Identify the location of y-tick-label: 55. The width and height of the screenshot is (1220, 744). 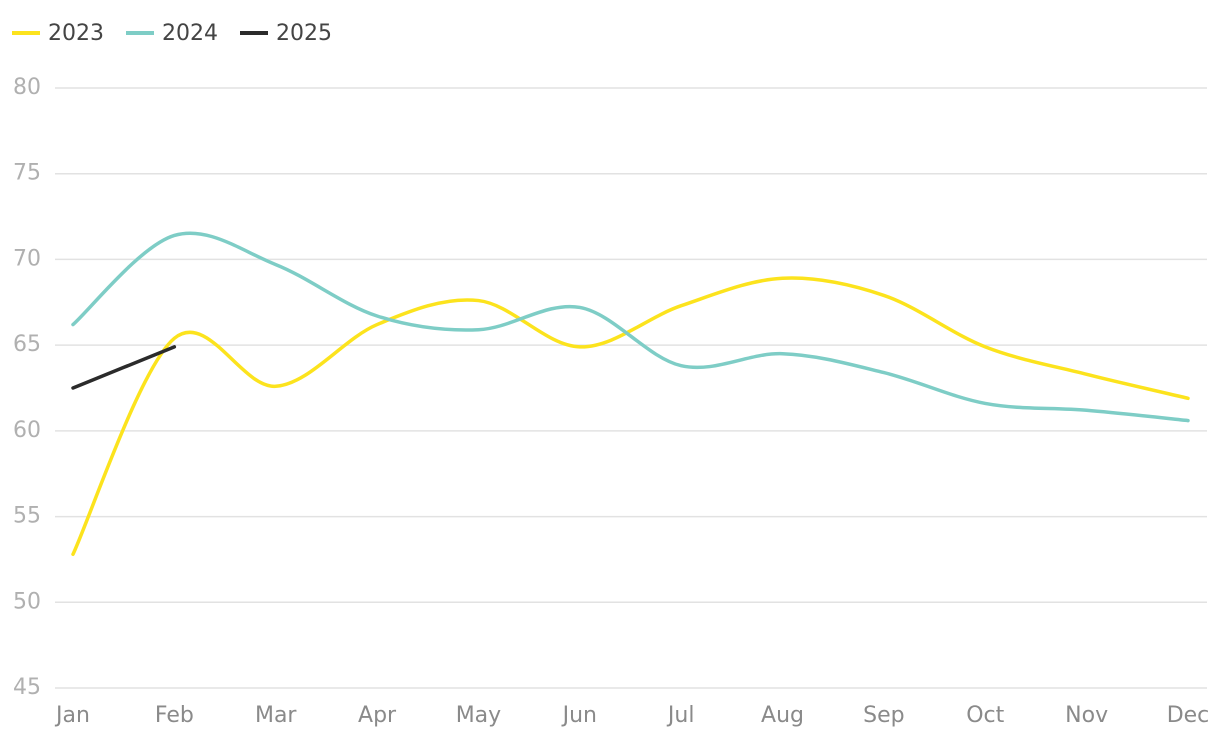
(27, 516).